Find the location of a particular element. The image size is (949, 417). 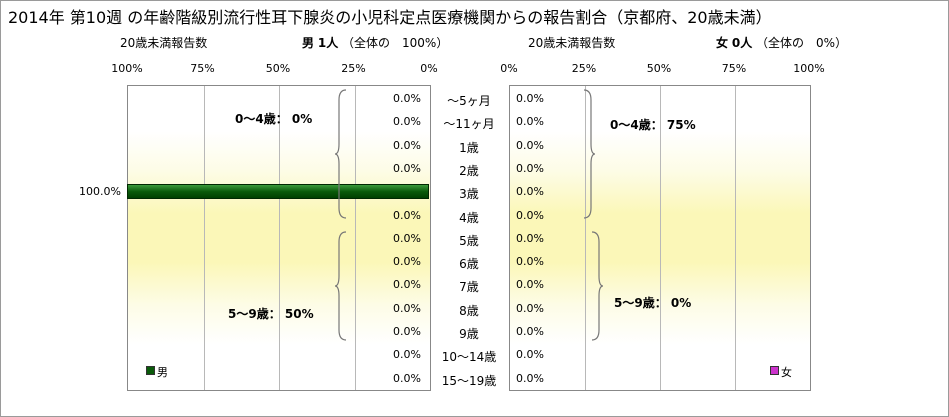

category-label: 3歳 is located at coordinates (469, 194).